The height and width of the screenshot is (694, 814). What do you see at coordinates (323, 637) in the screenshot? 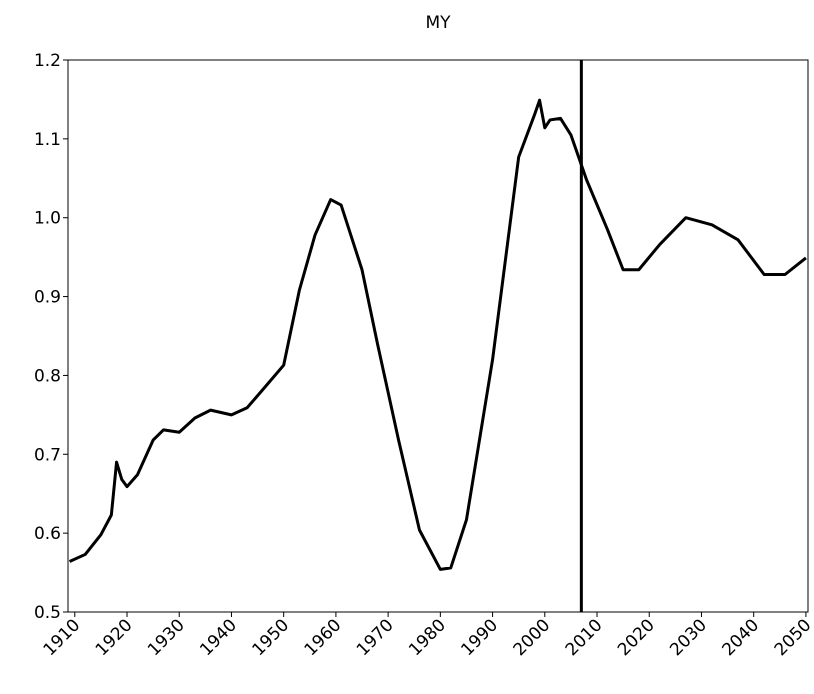
I see `x-tick-label: 1960` at bounding box center [323, 637].